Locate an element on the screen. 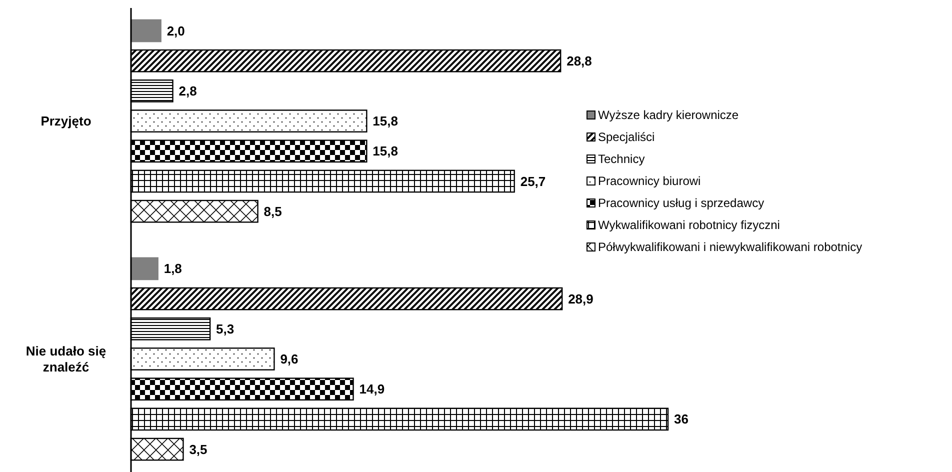  legend-label: Wykwalifikowani robotnicy fizyczni is located at coordinates (689, 225).